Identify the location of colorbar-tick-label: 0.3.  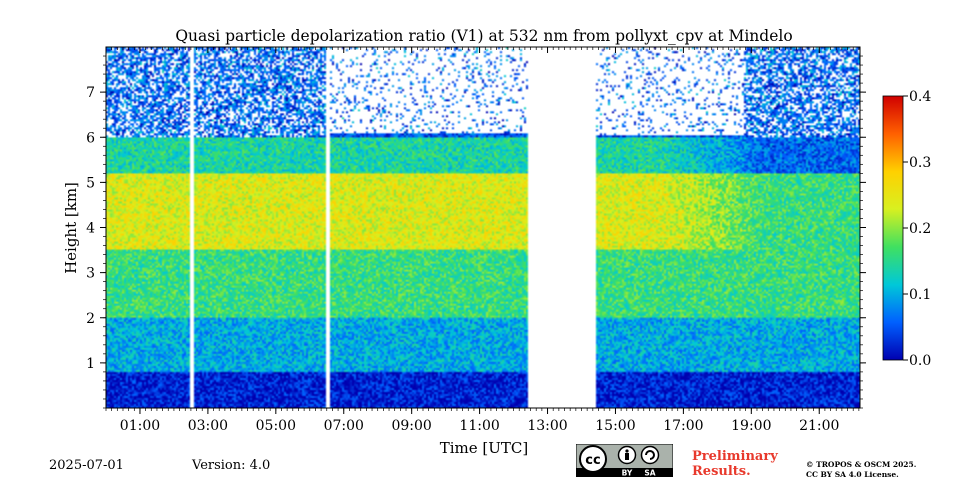
(920, 163).